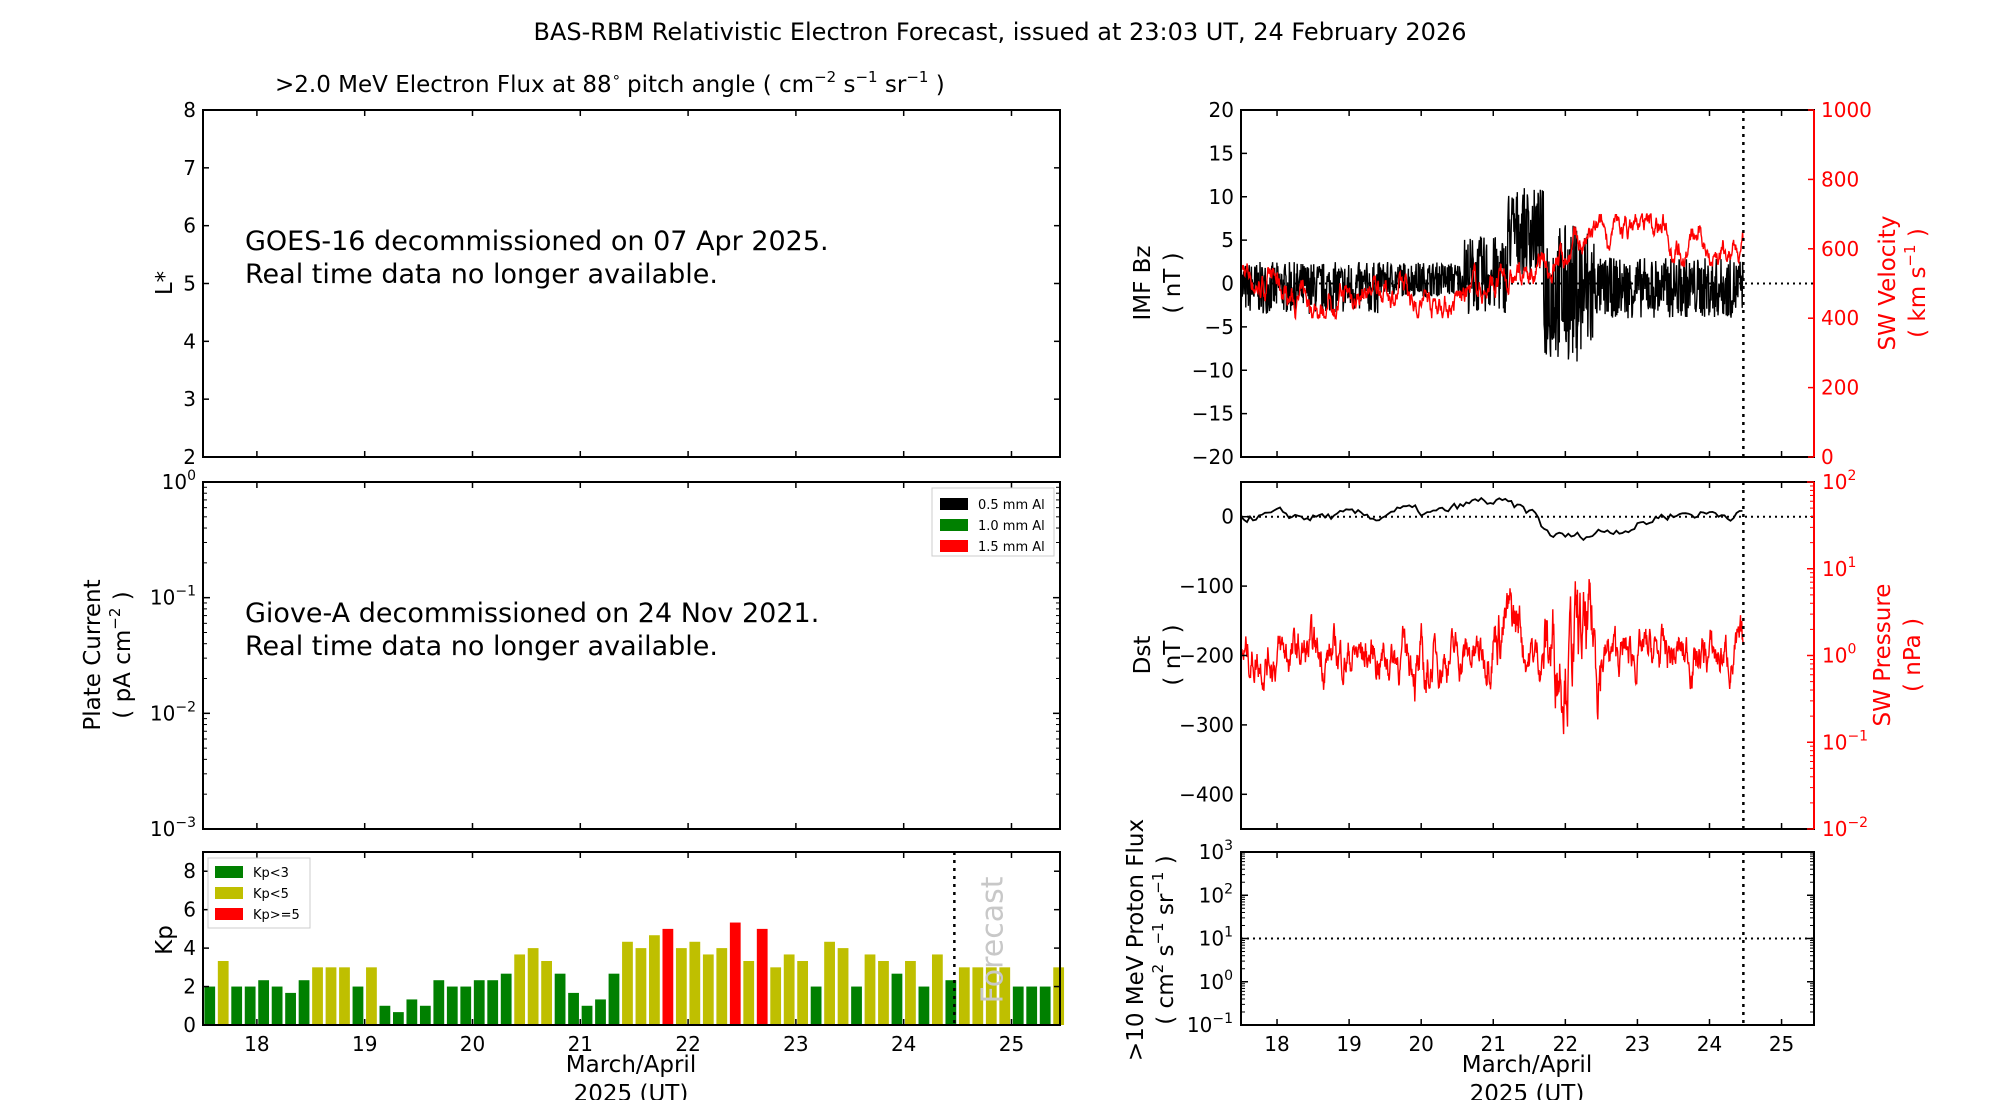  What do you see at coordinates (1527, 1090) in the screenshot?
I see `proton-xlabel-line-2: 2025 (UT)` at bounding box center [1527, 1090].